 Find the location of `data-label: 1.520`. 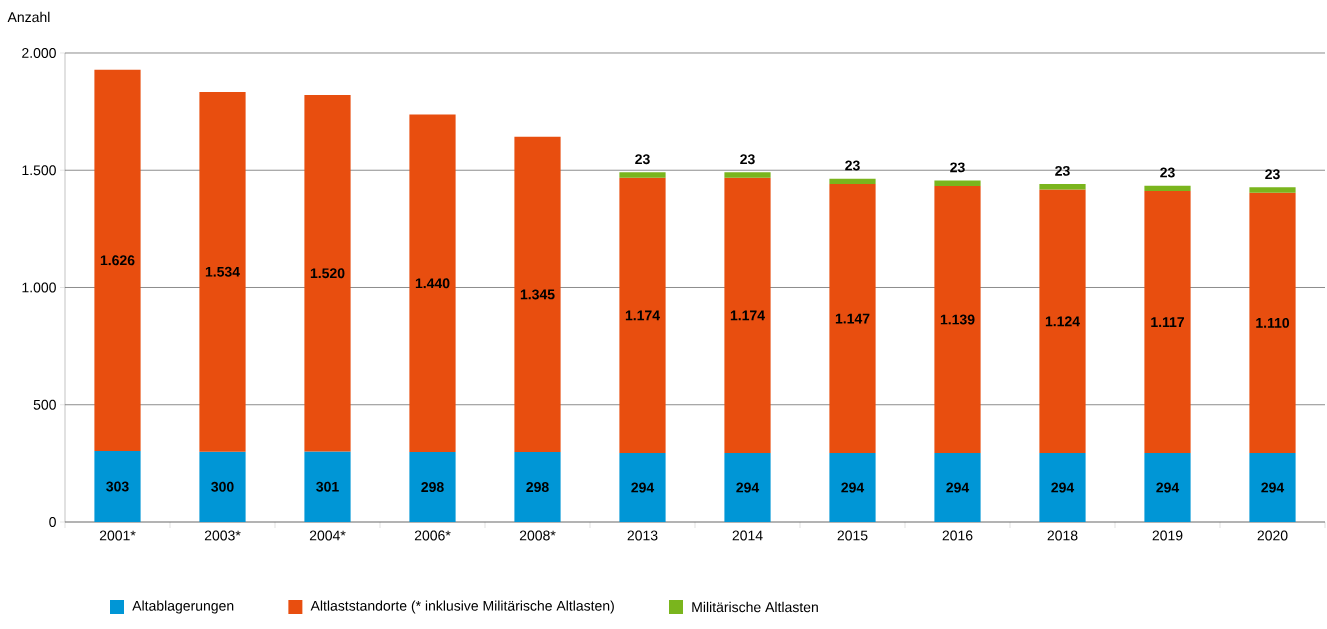

data-label: 1.520 is located at coordinates (327, 273).